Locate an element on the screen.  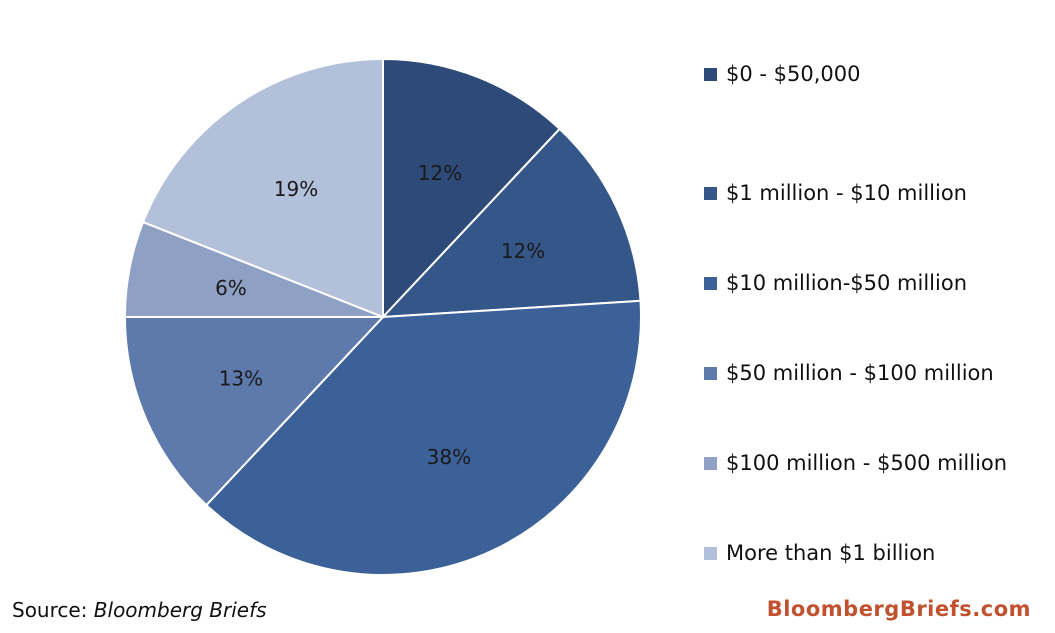
legend-item: $50 million - $100 million is located at coordinates (855, 373).